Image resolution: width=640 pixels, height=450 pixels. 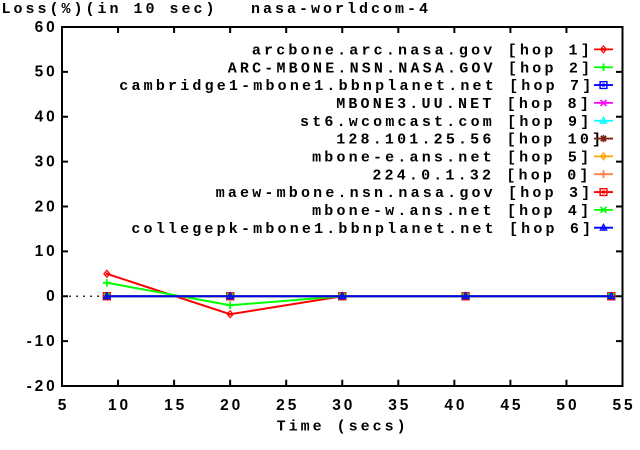 I want to click on svg-text: Loss(%)(in 10 sec), so click(x=110, y=9).